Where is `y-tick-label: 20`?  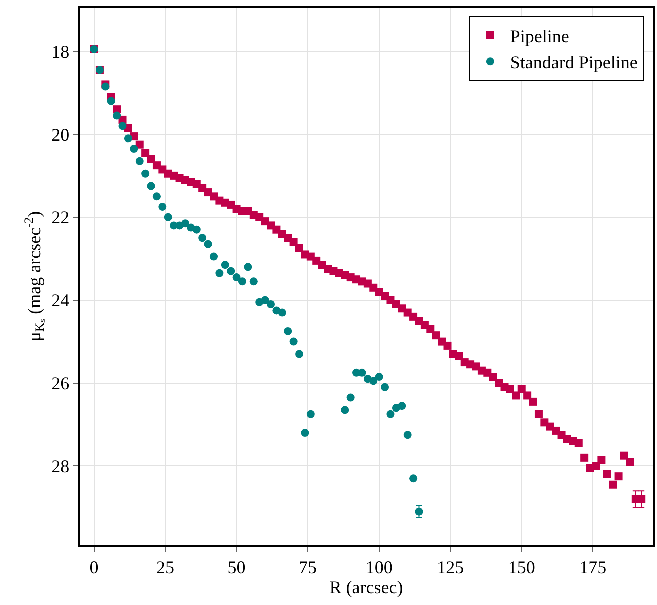 y-tick-label: 20 is located at coordinates (61, 134).